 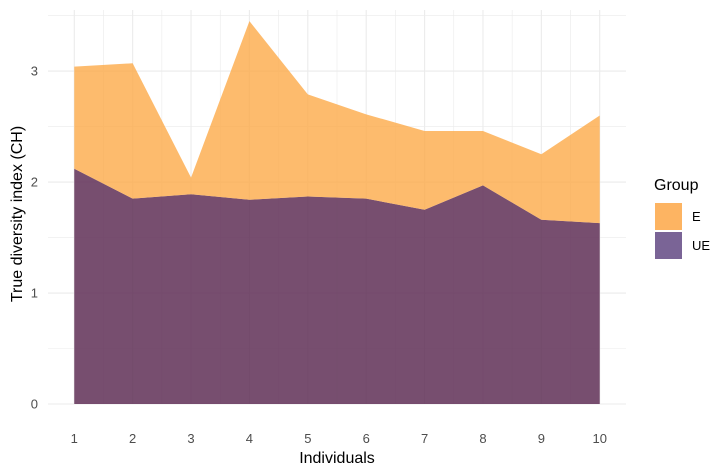 What do you see at coordinates (599, 438) in the screenshot?
I see `x-tick-label: 10` at bounding box center [599, 438].